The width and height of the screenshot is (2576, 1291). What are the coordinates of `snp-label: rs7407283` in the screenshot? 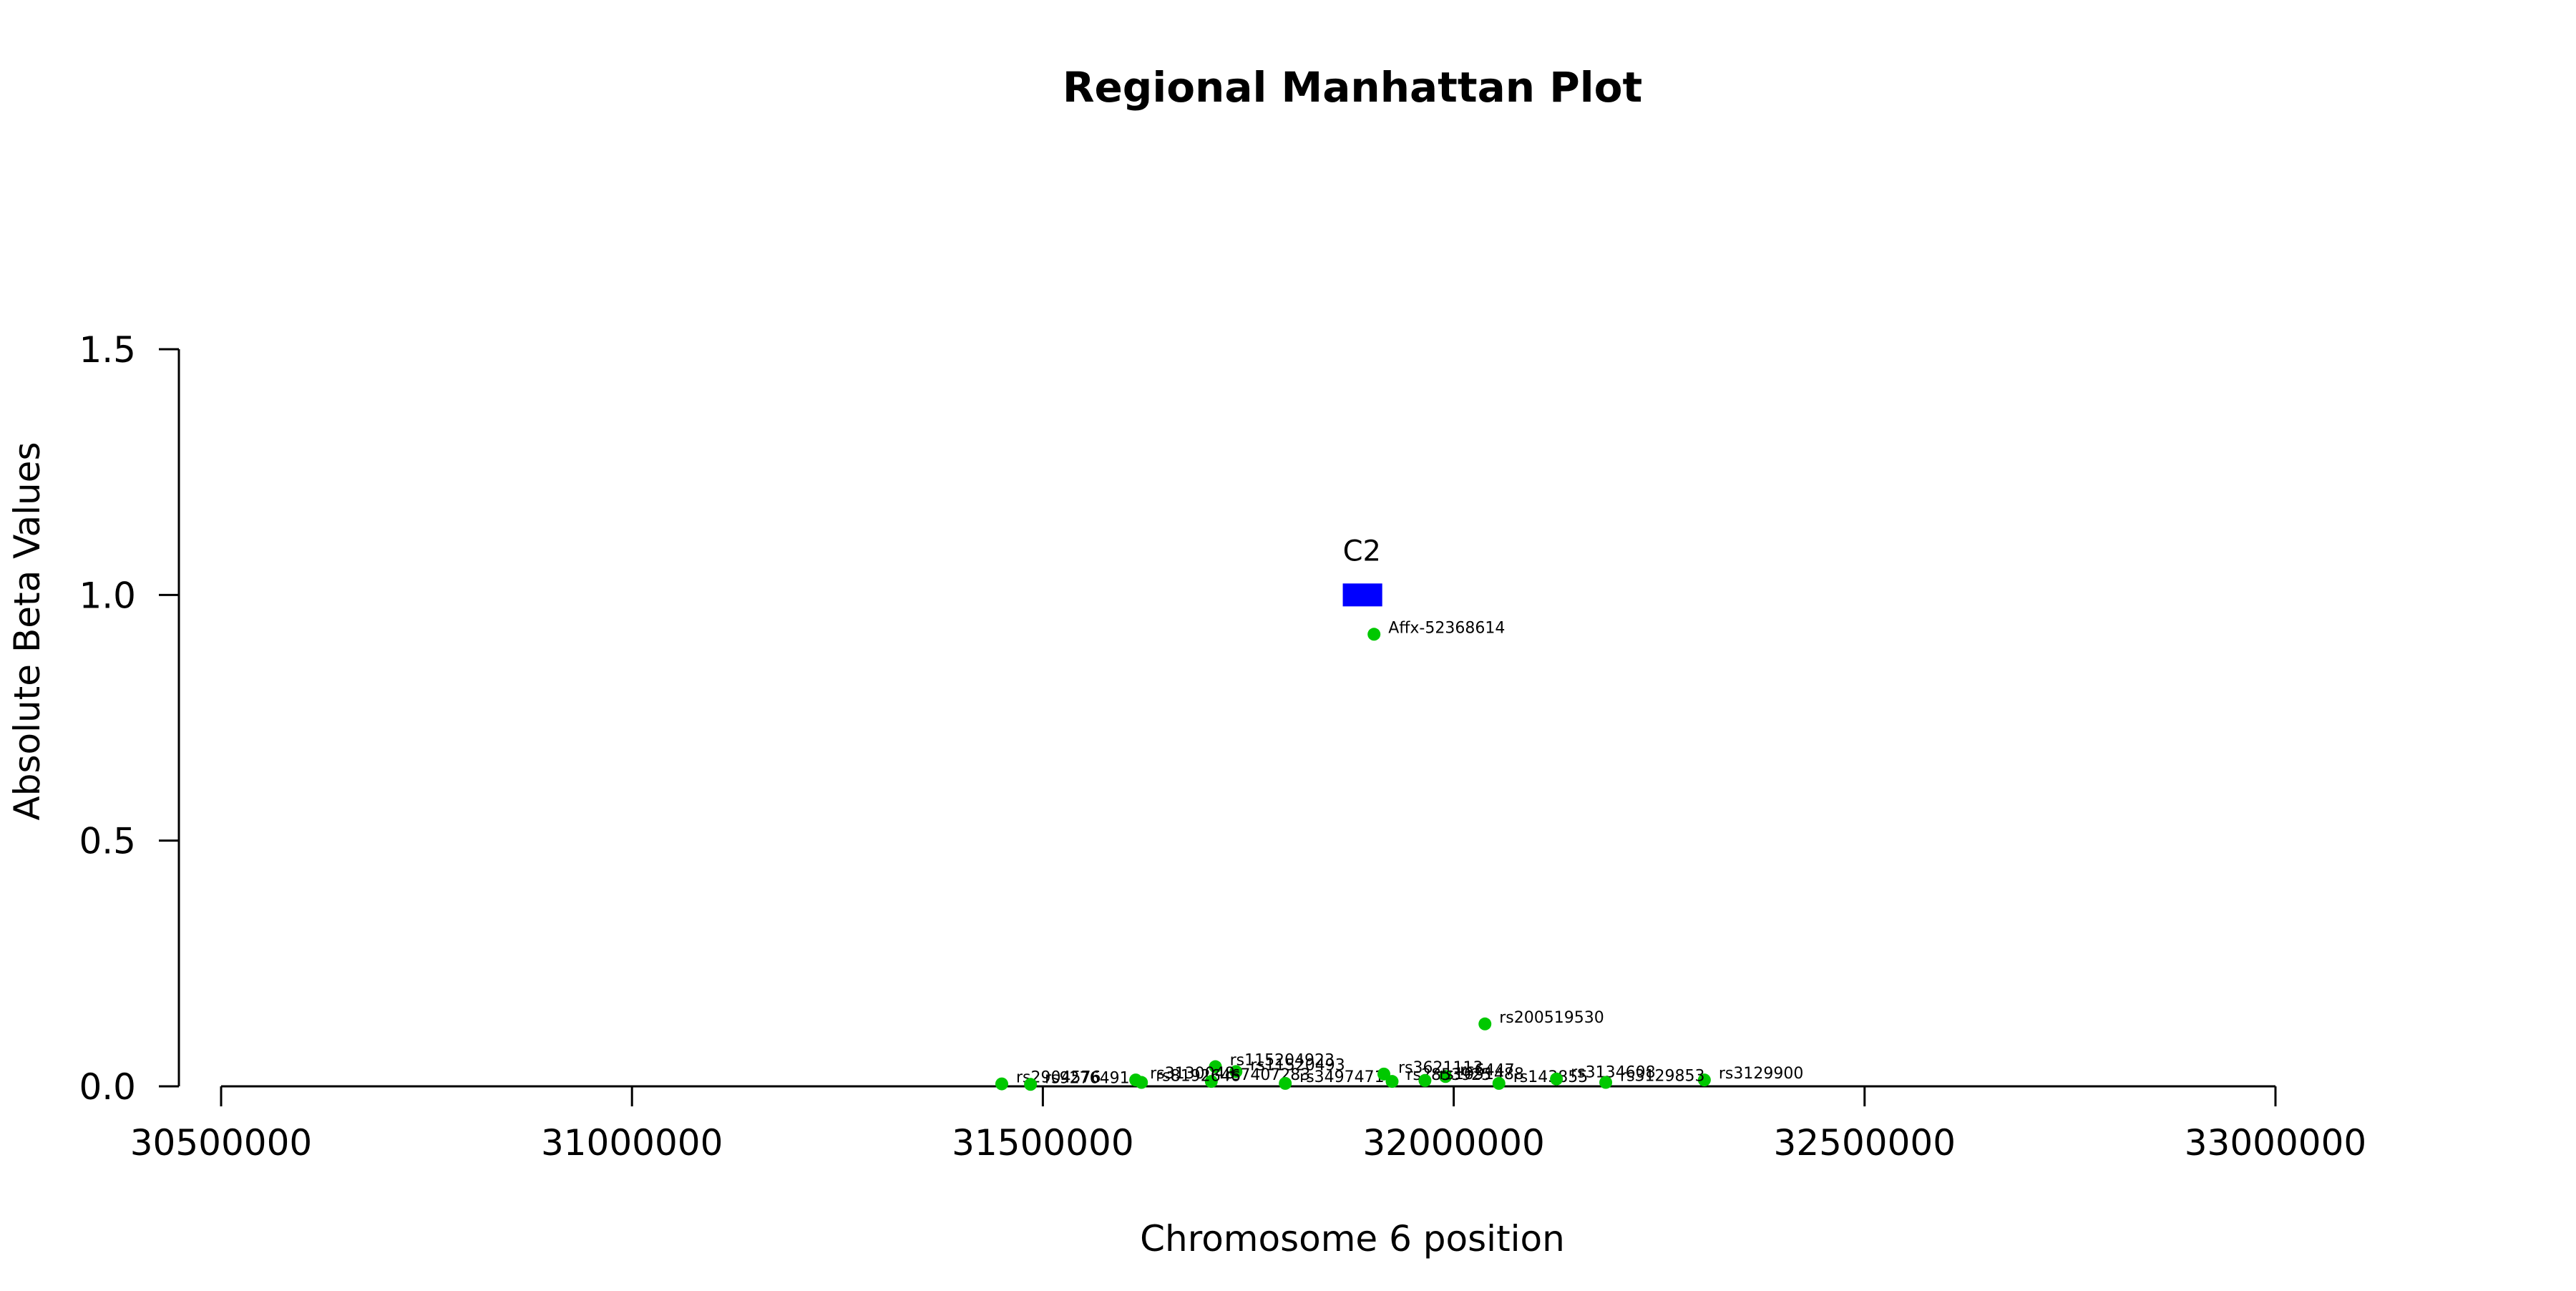 It's located at (1268, 1075).